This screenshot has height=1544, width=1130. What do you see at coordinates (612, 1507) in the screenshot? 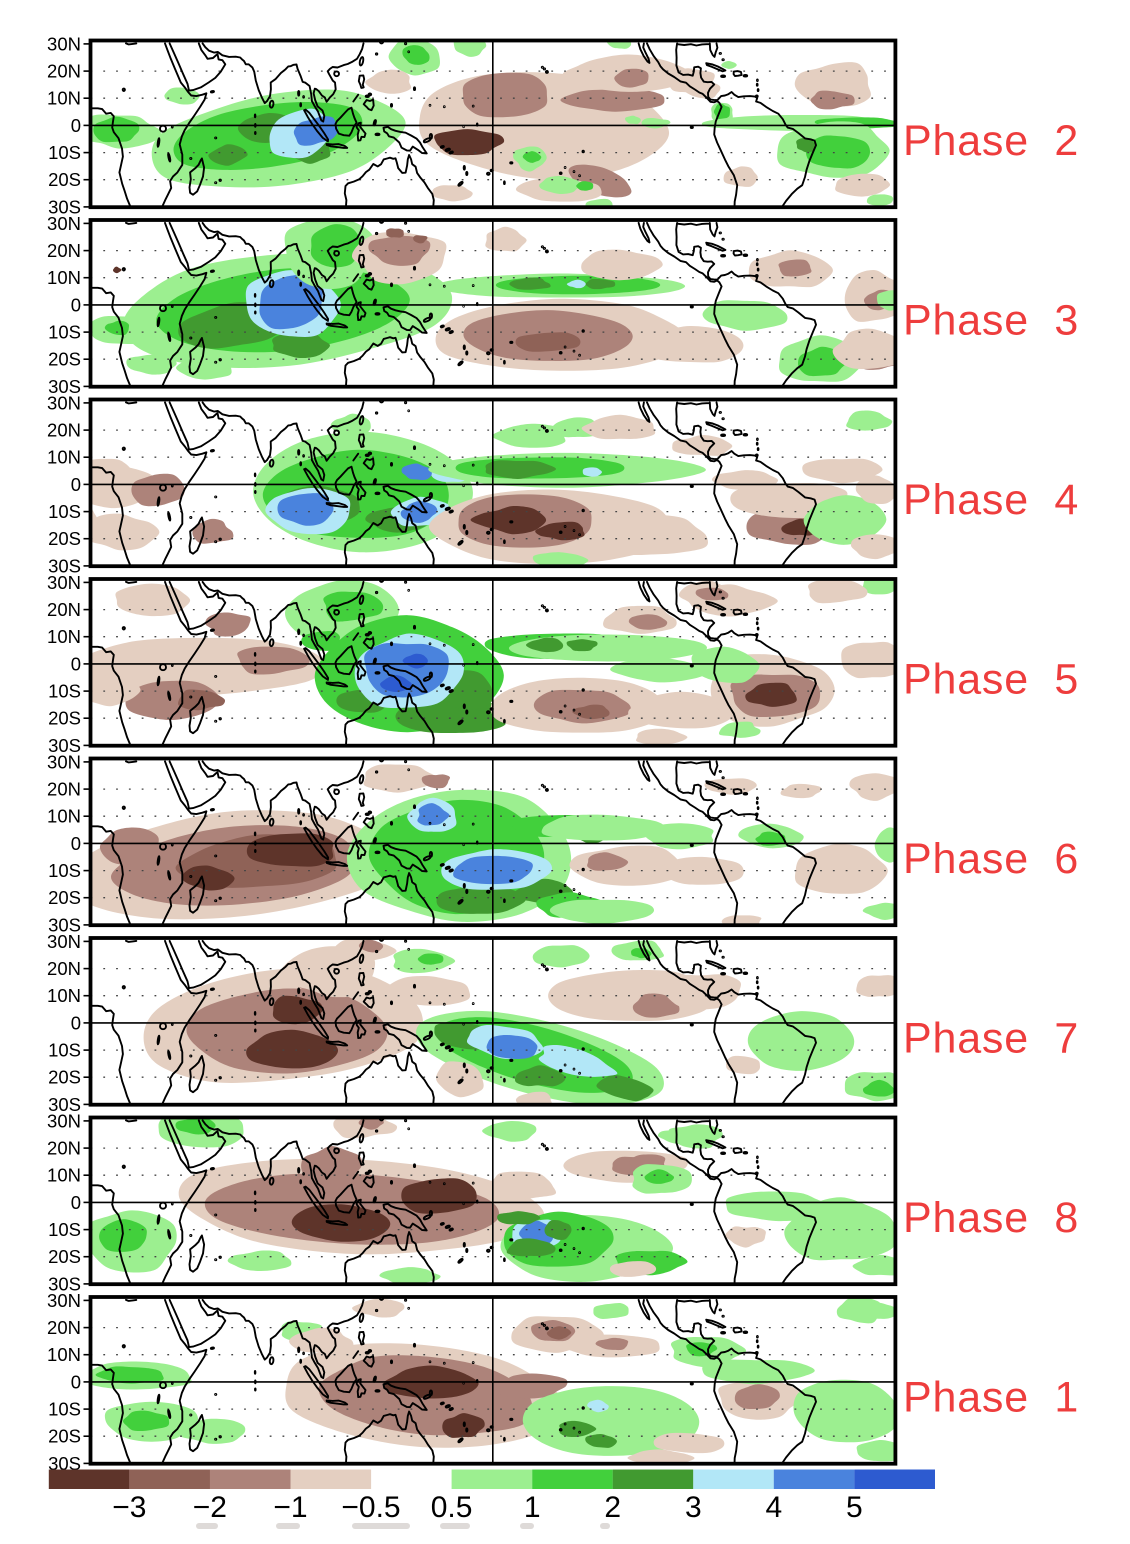
I see `svg-text: 2` at bounding box center [612, 1507].